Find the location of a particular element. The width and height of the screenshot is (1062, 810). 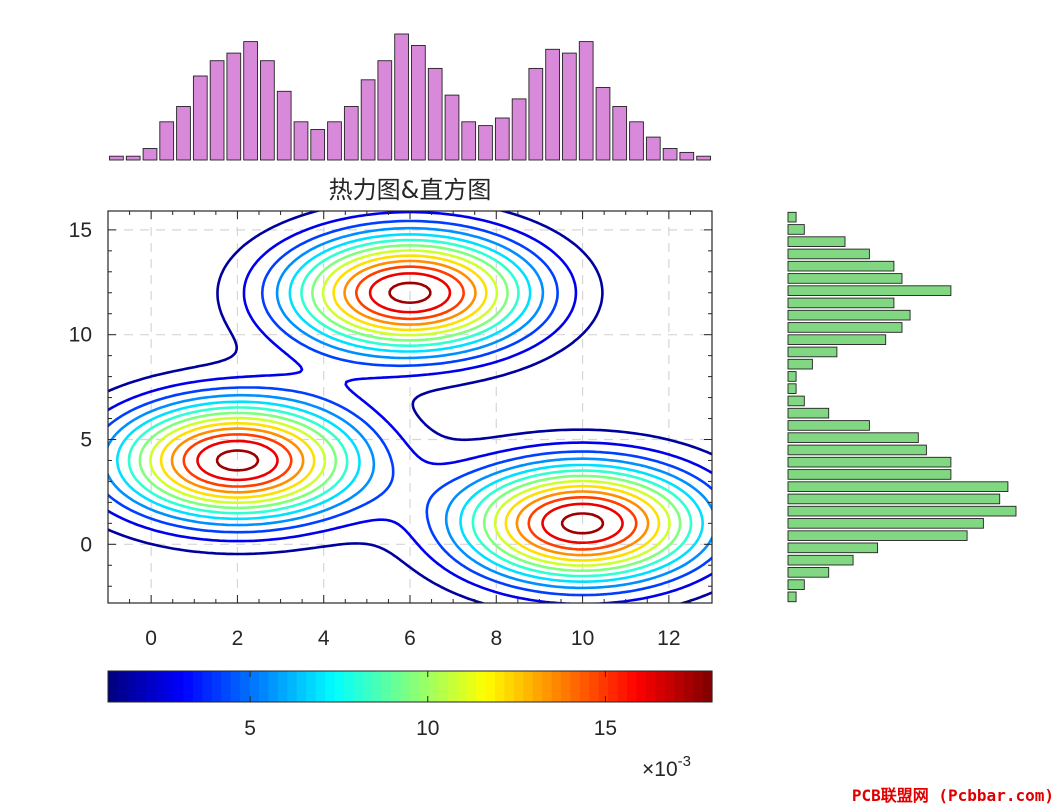

x-tick-label: 8 is located at coordinates (496, 638).